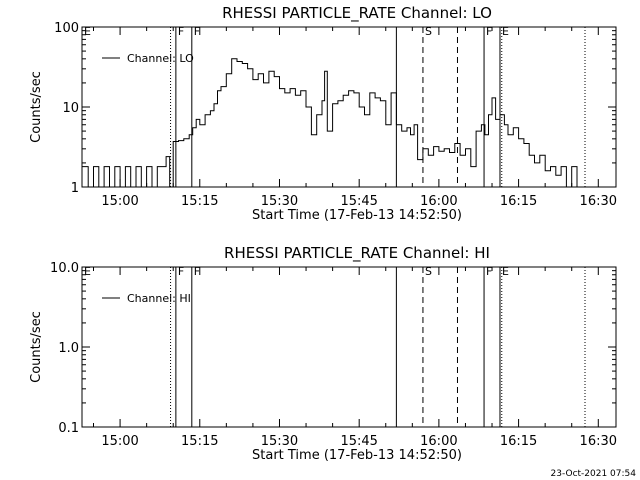 The height and width of the screenshot is (480, 640). Describe the element at coordinates (159, 298) in the screenshot. I see `legend-label: Channel: HI` at that location.